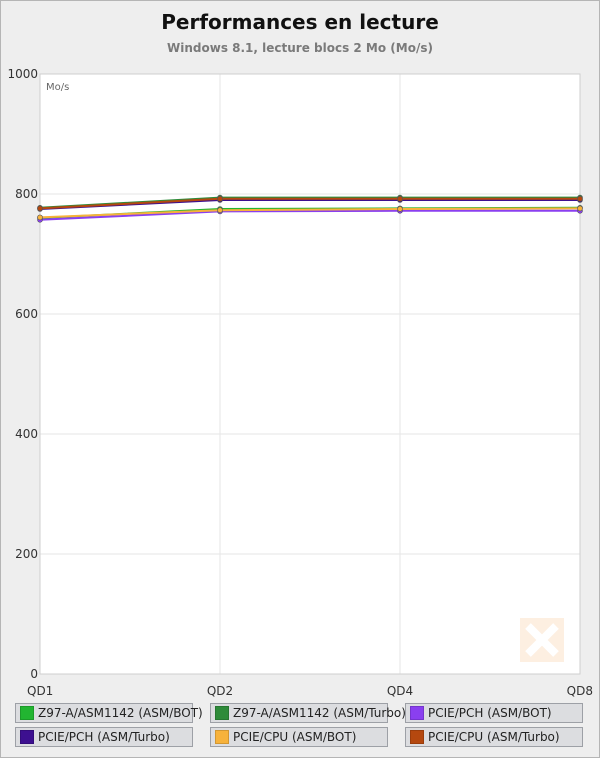 The width and height of the screenshot is (600, 758). Describe the element at coordinates (300, 48) in the screenshot. I see `chart-subtitle: Windows 8.1, lecture blocs 2 Mo (Mo/s)` at that location.